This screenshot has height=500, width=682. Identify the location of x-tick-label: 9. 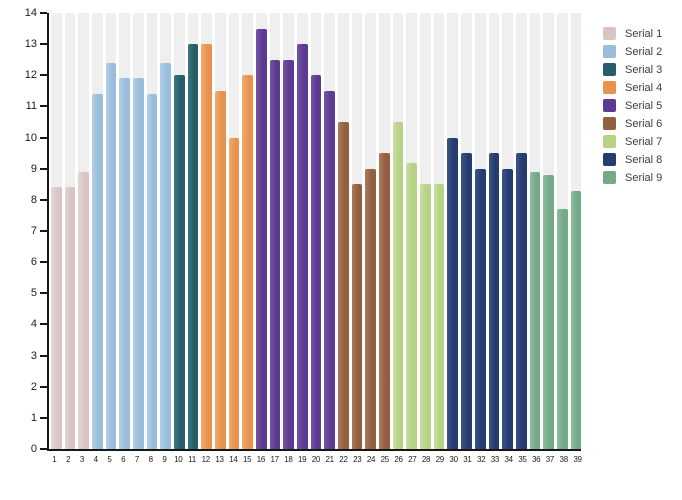
(164, 459).